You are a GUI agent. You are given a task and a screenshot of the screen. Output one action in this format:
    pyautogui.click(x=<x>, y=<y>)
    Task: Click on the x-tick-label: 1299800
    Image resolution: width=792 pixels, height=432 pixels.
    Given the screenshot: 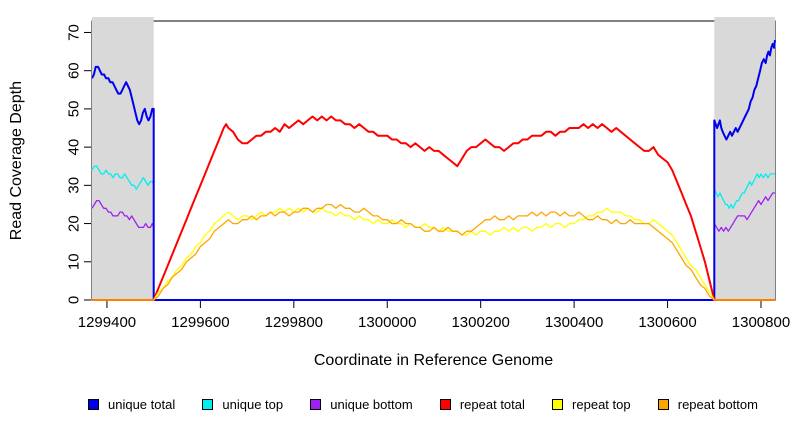 What is the action you would take?
    pyautogui.click(x=294, y=322)
    